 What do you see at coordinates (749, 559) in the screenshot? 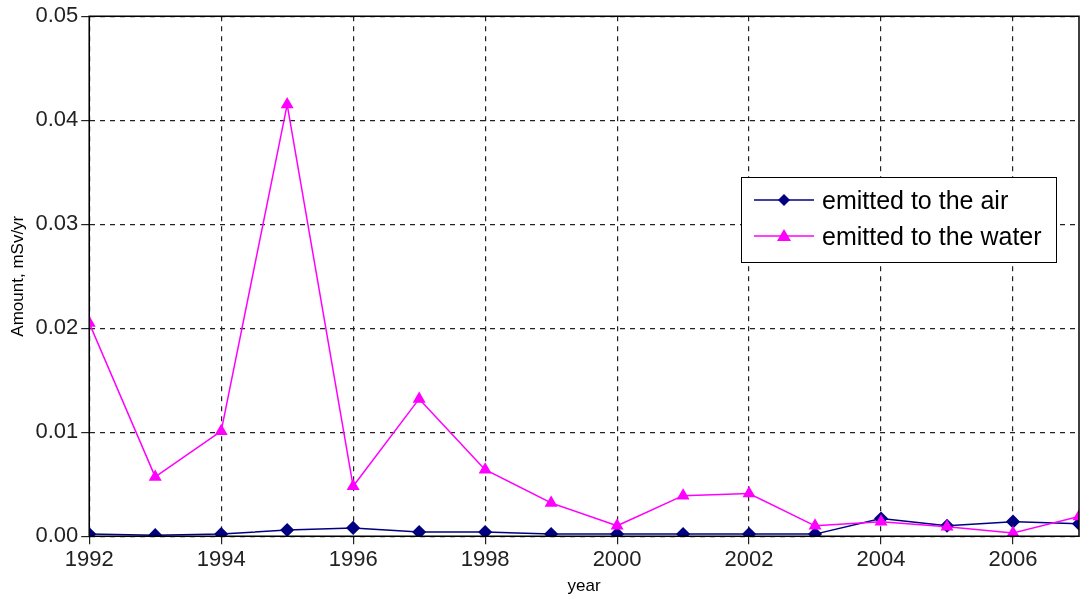
I see `x-tick-label: 2002` at bounding box center [749, 559].